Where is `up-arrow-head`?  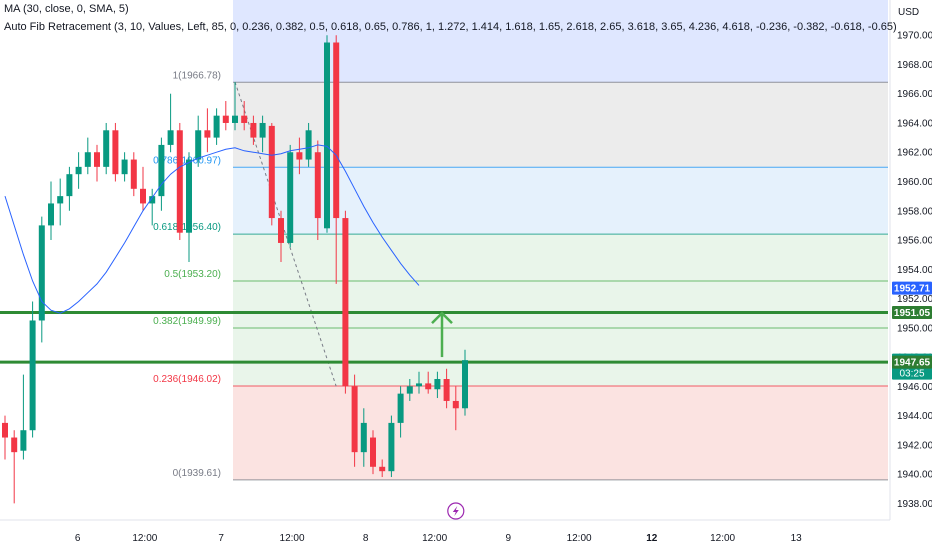
up-arrow-head is located at coordinates (442, 318).